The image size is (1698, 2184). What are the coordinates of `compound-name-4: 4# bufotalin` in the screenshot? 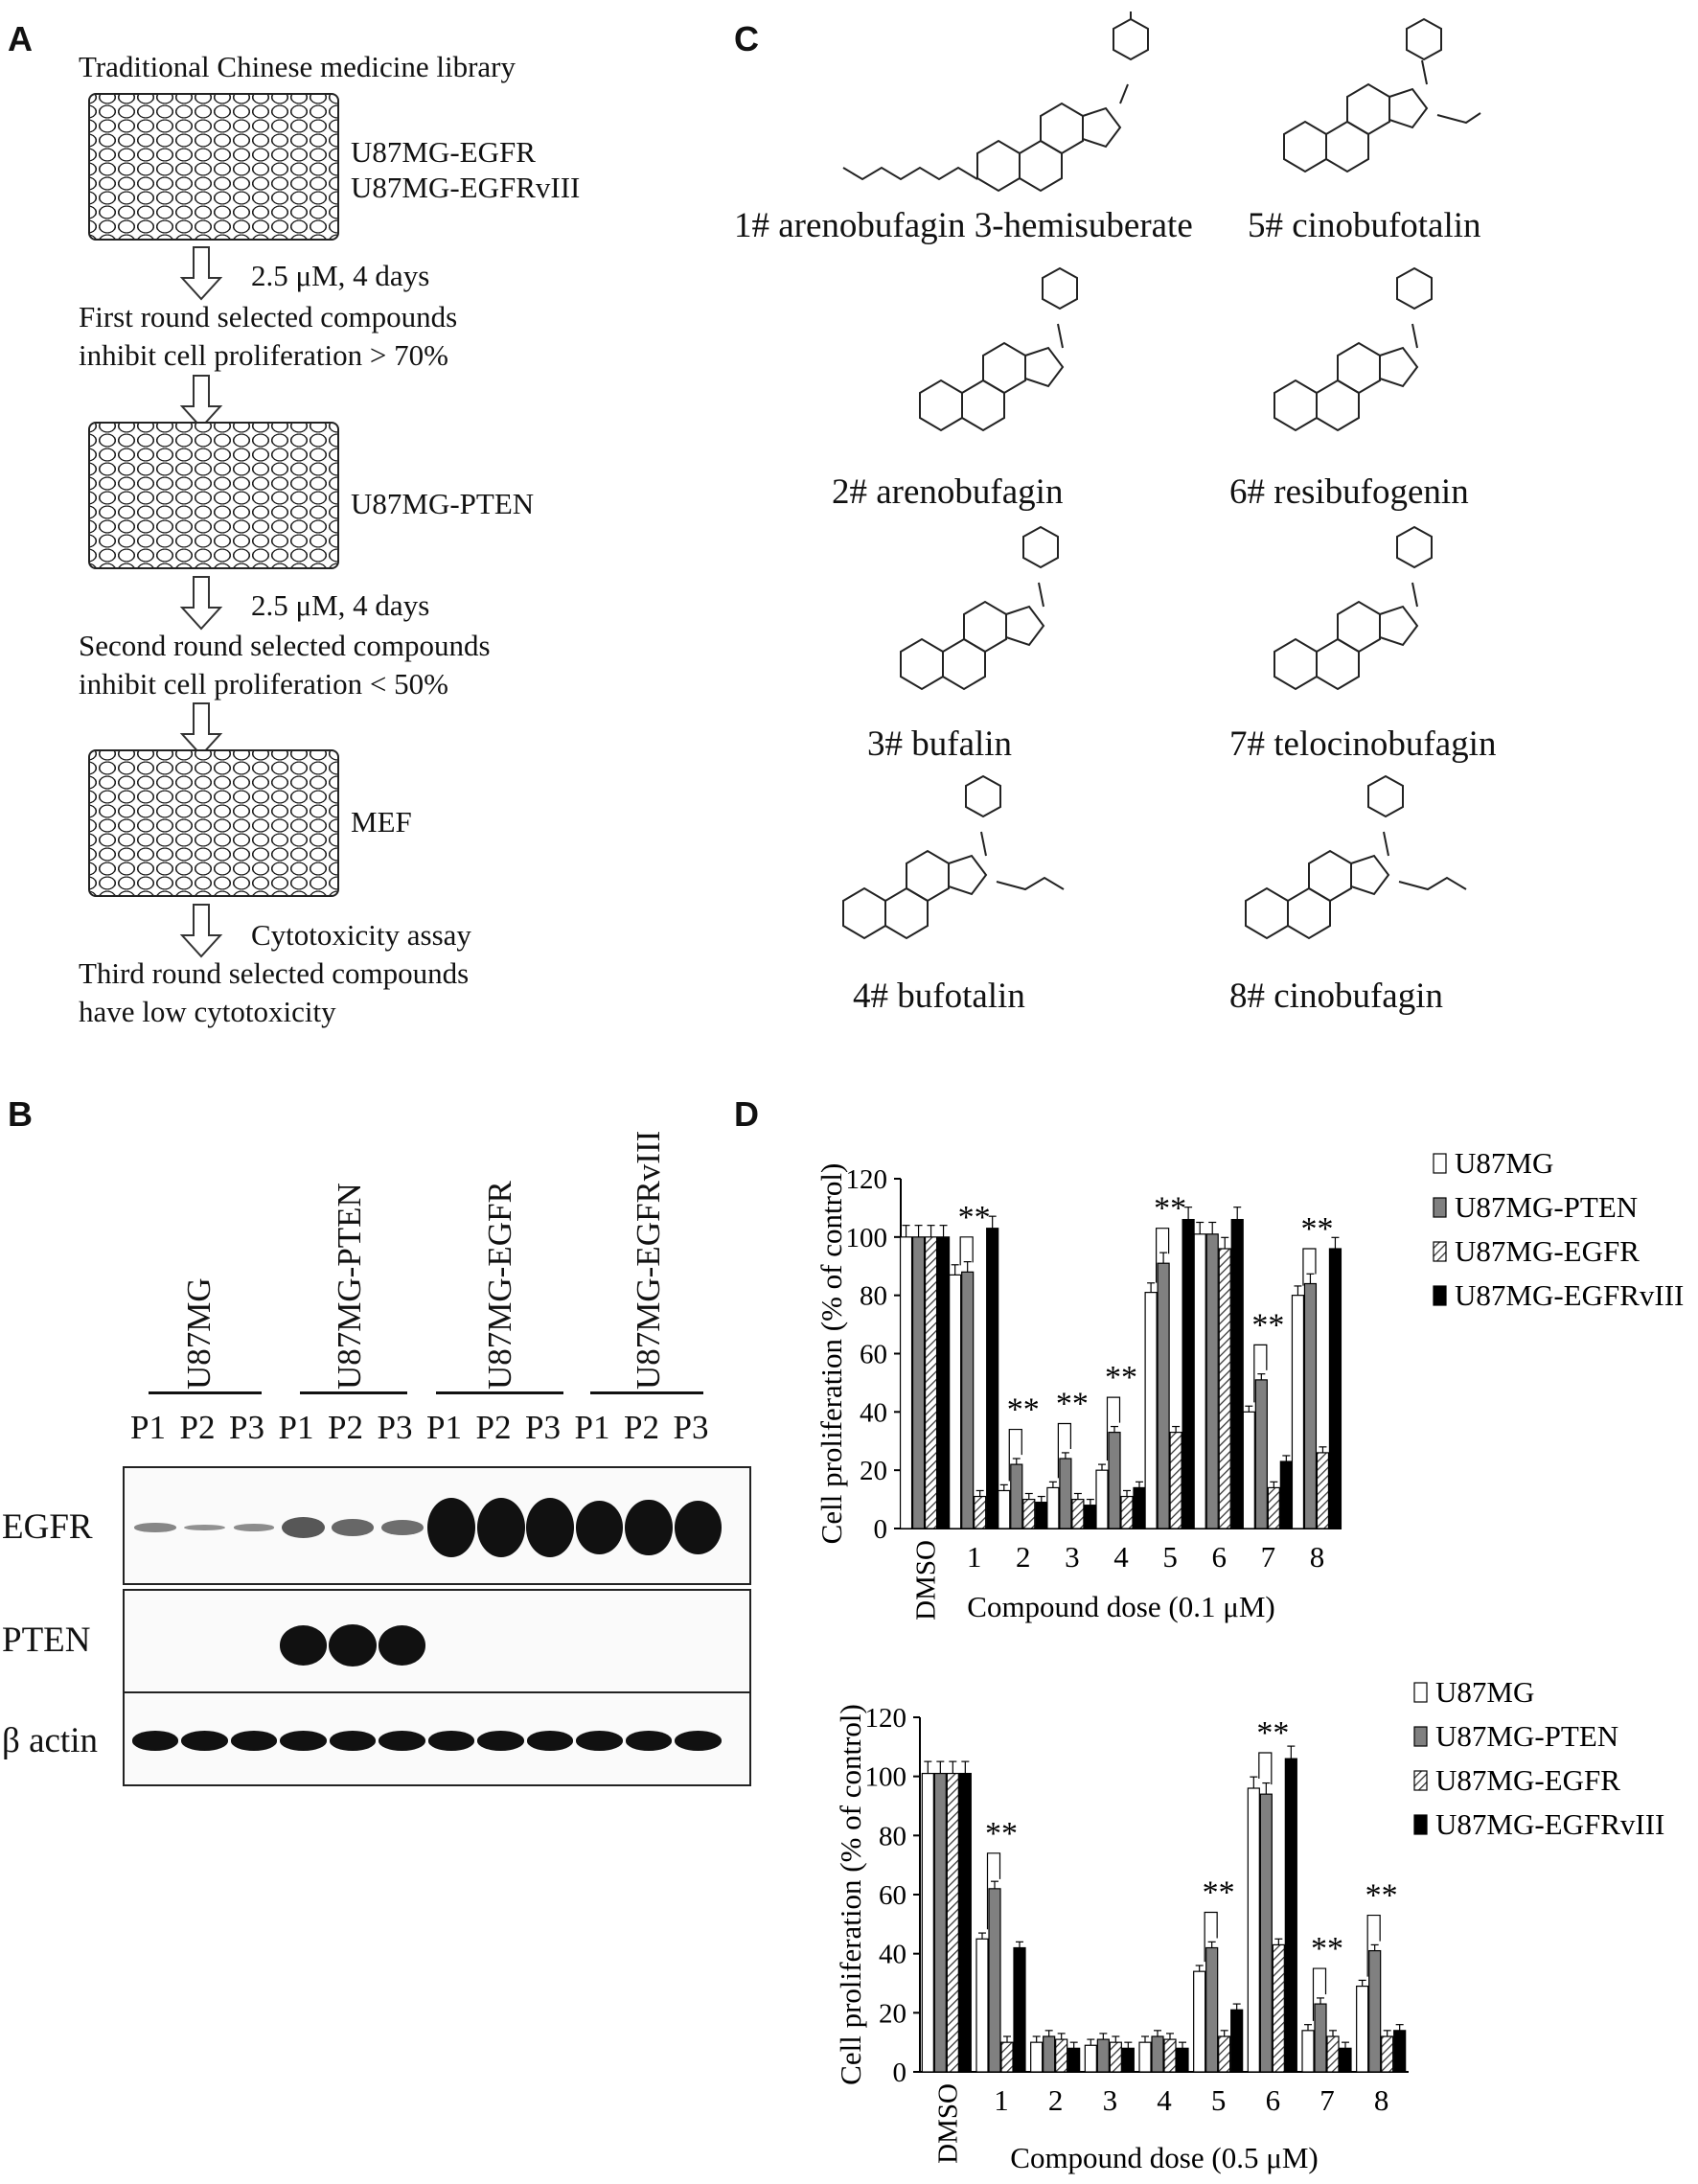 It's located at (939, 996).